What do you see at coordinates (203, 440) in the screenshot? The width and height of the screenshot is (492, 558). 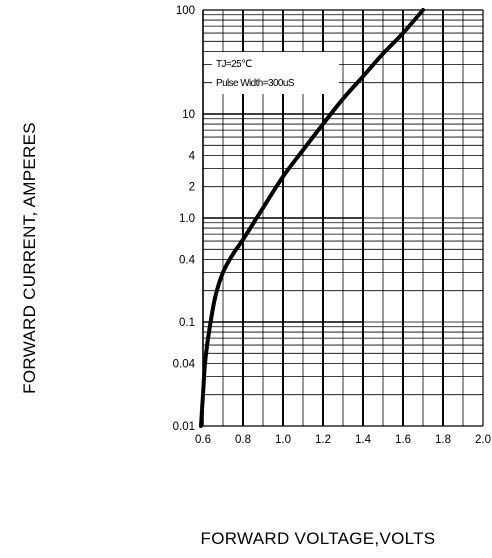 I see `x-tick-label: 0.6` at bounding box center [203, 440].